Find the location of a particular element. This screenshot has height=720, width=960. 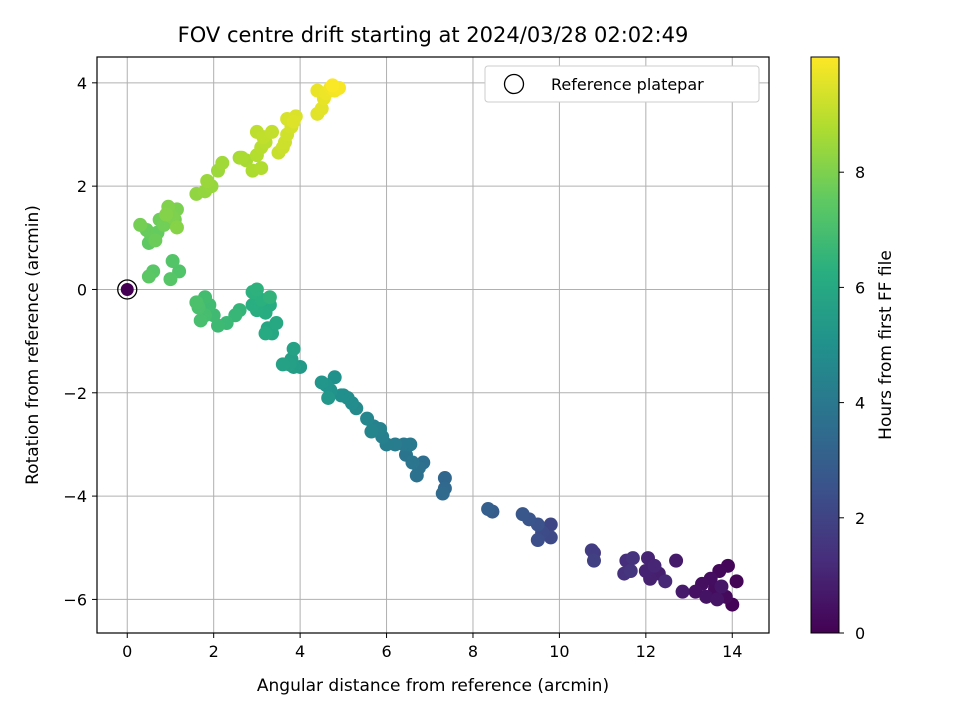

y-tick-label: 4 is located at coordinates (82, 83).